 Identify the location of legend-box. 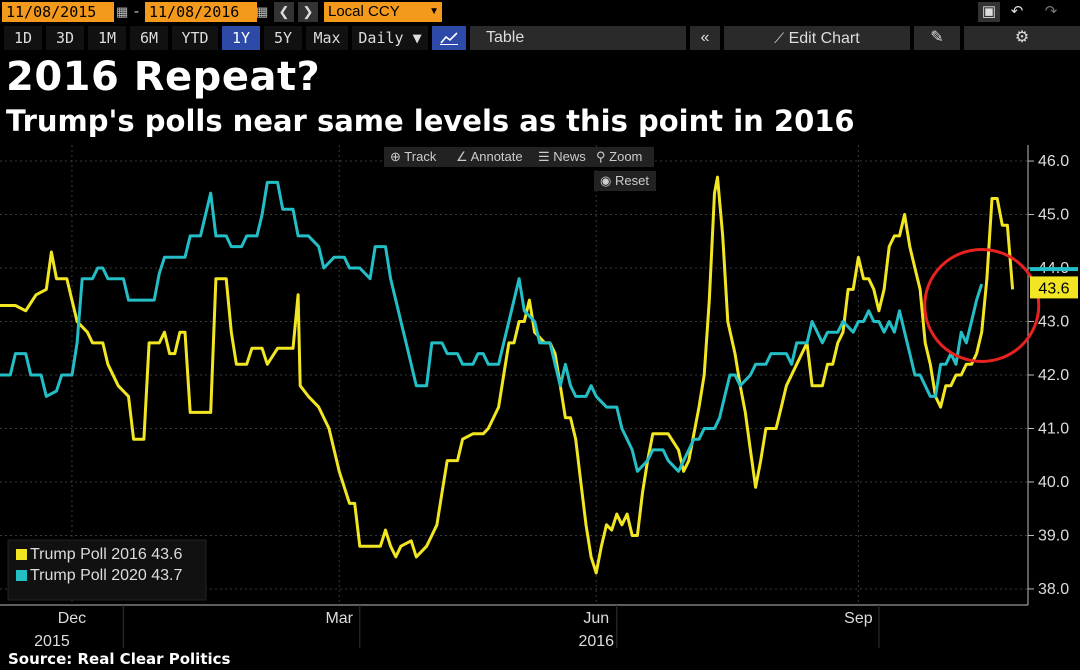
(107, 570).